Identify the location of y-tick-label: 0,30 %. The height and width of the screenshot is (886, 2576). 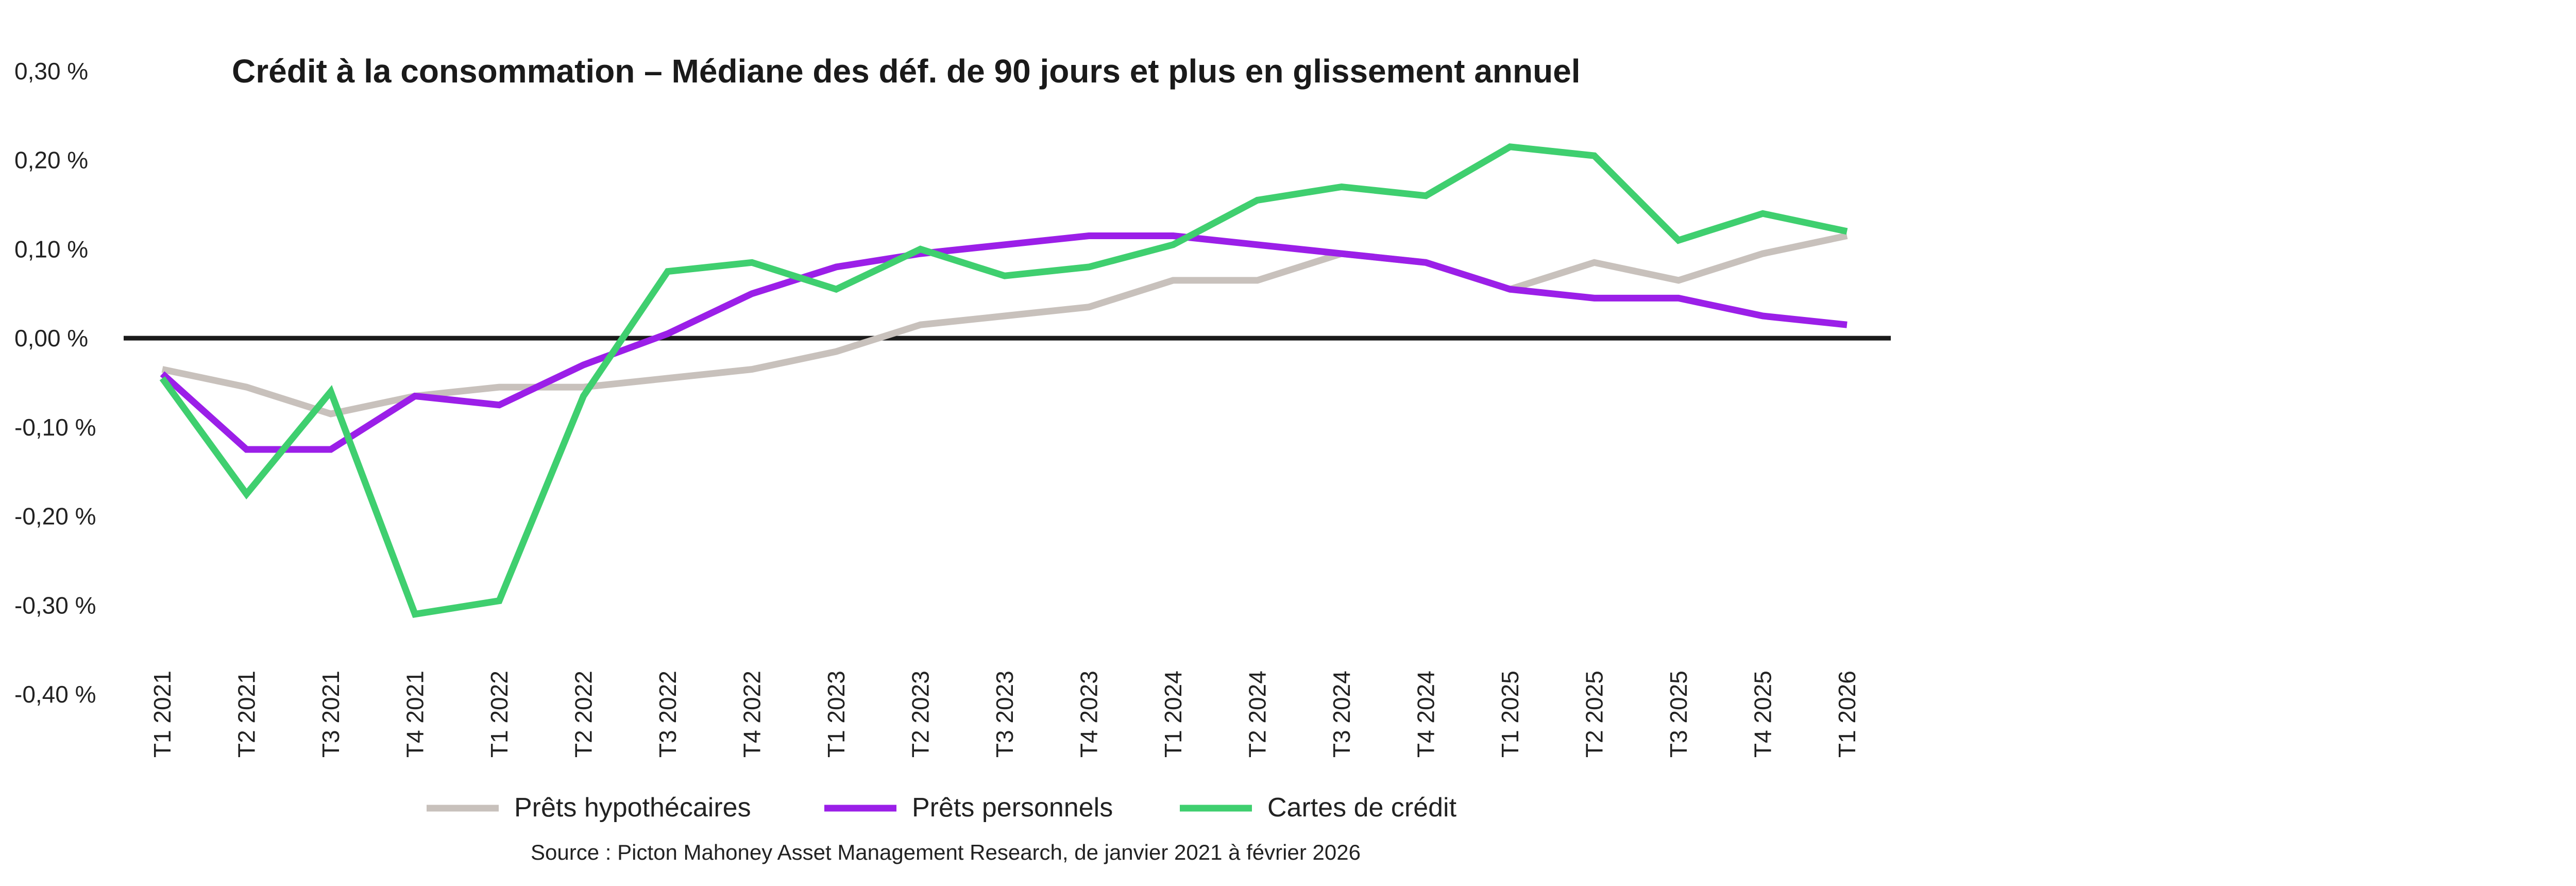
(51, 71).